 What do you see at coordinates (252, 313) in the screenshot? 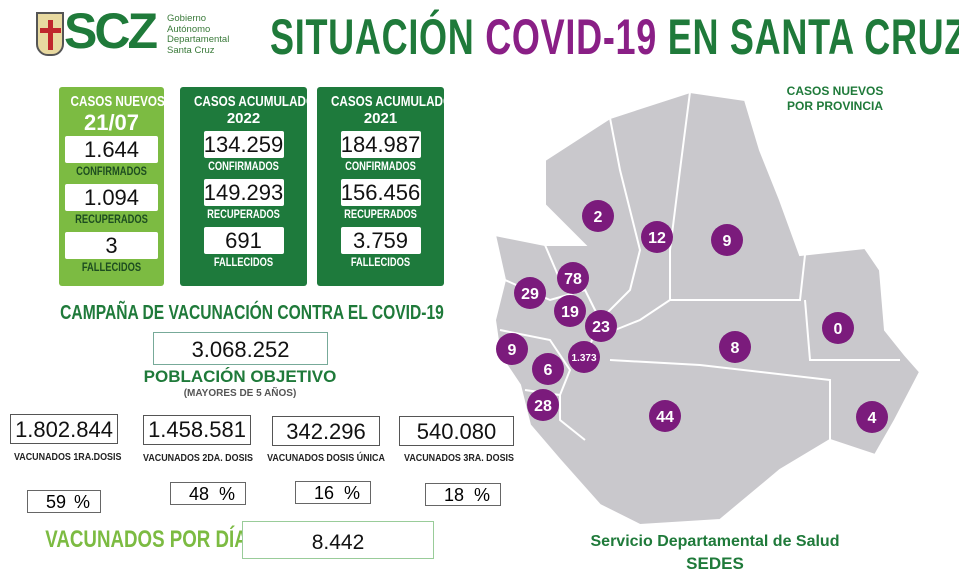
I see `vaccination-title: CAMPAÑA DE VACUNACIÓN CONTRA EL COVID-19` at bounding box center [252, 313].